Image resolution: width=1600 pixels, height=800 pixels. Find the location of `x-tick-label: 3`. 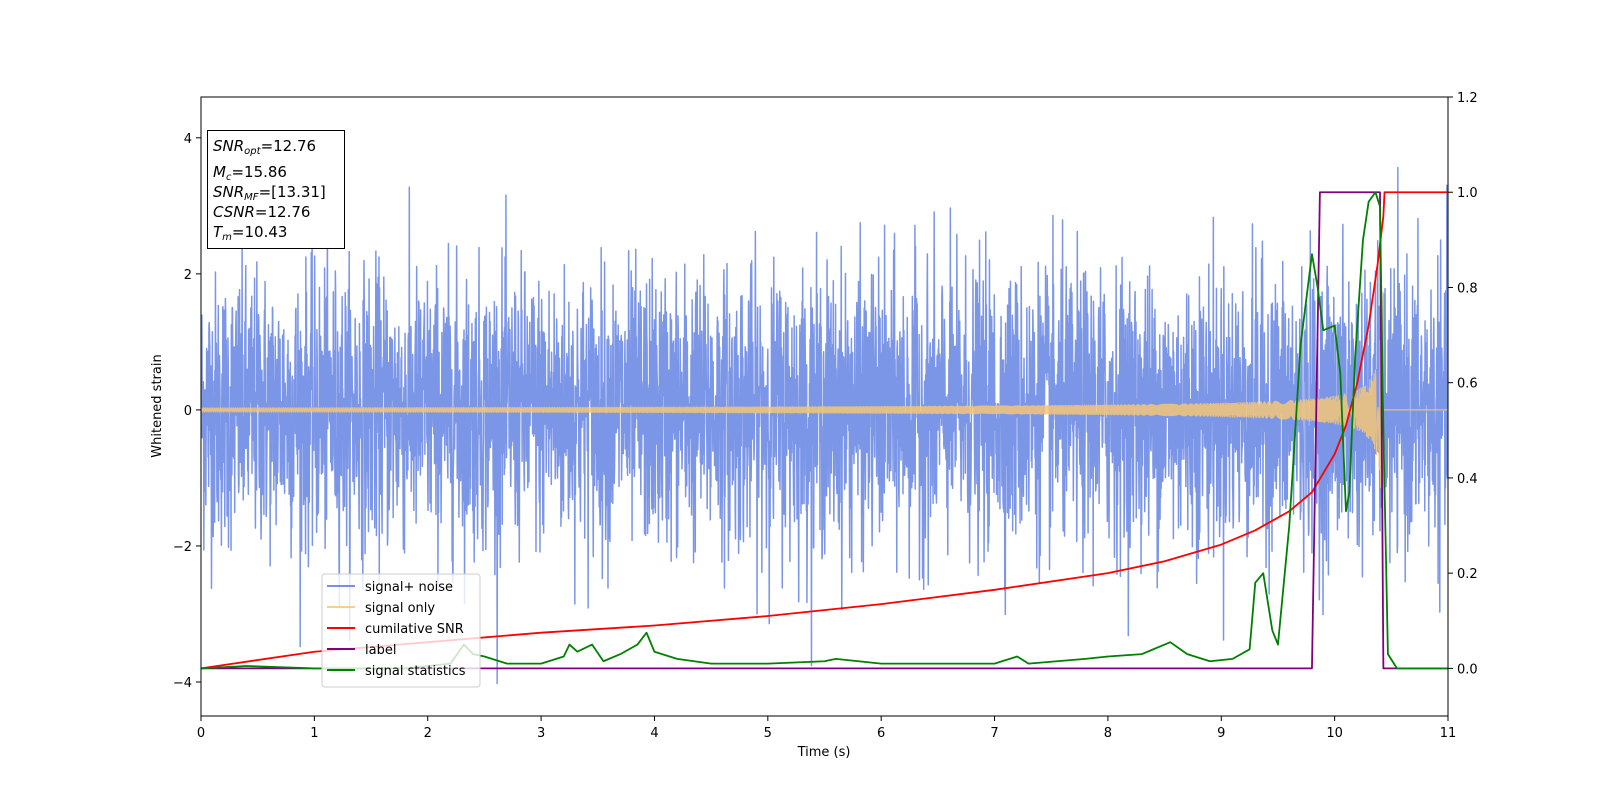

x-tick-label: 3 is located at coordinates (541, 733).